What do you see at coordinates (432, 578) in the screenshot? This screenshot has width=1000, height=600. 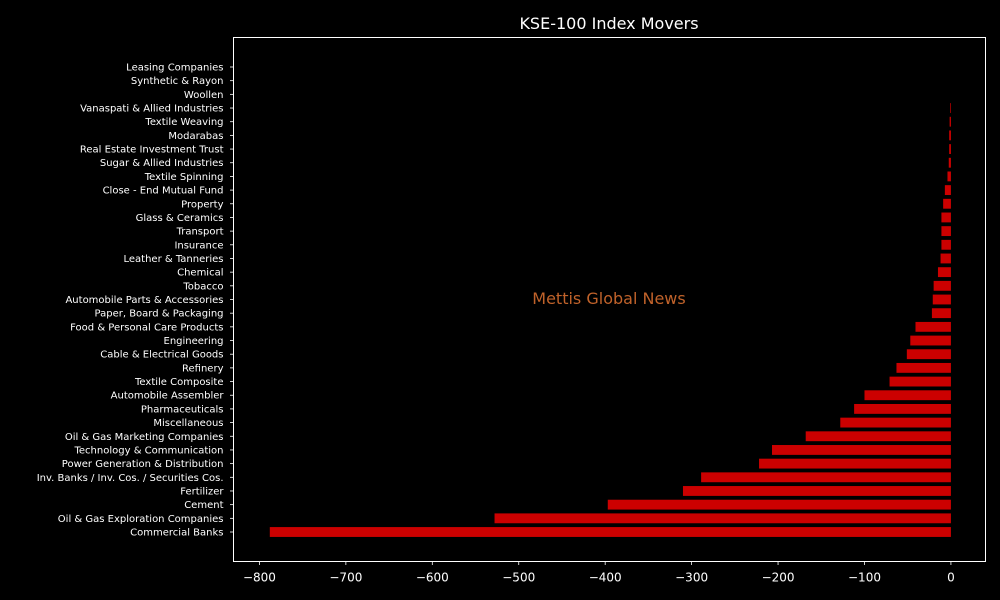 I see `x-tick-label: −600` at bounding box center [432, 578].